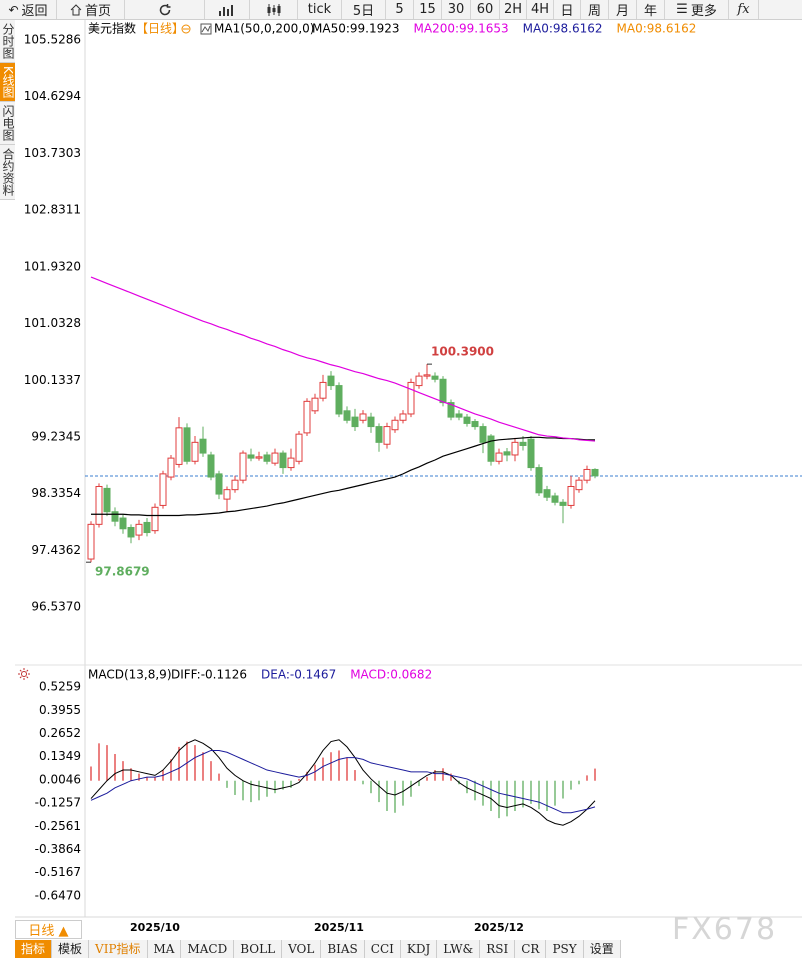 This screenshot has height=965, width=802. What do you see at coordinates (7, 82) in the screenshot?
I see `side-tab: K线图` at bounding box center [7, 82].